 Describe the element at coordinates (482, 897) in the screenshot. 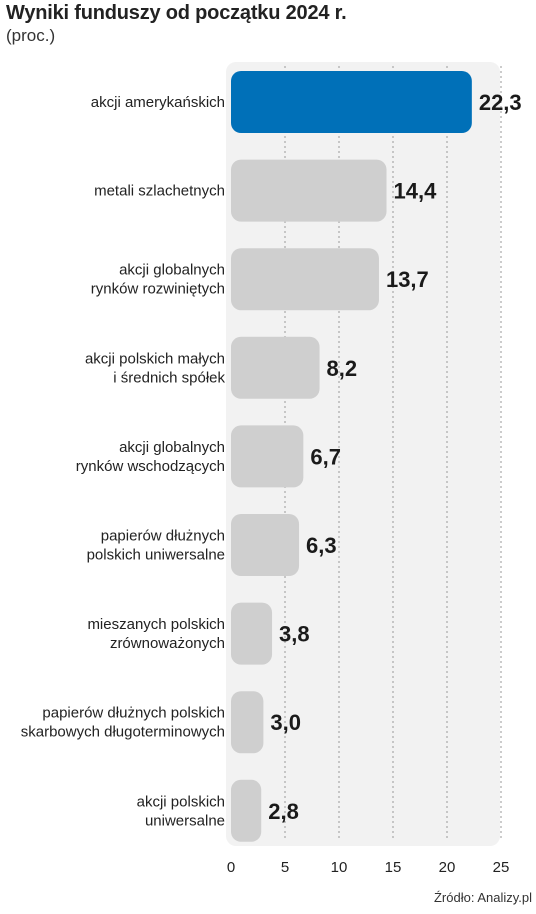

I see `source-note: Źródło: Analizy.pl` at that location.